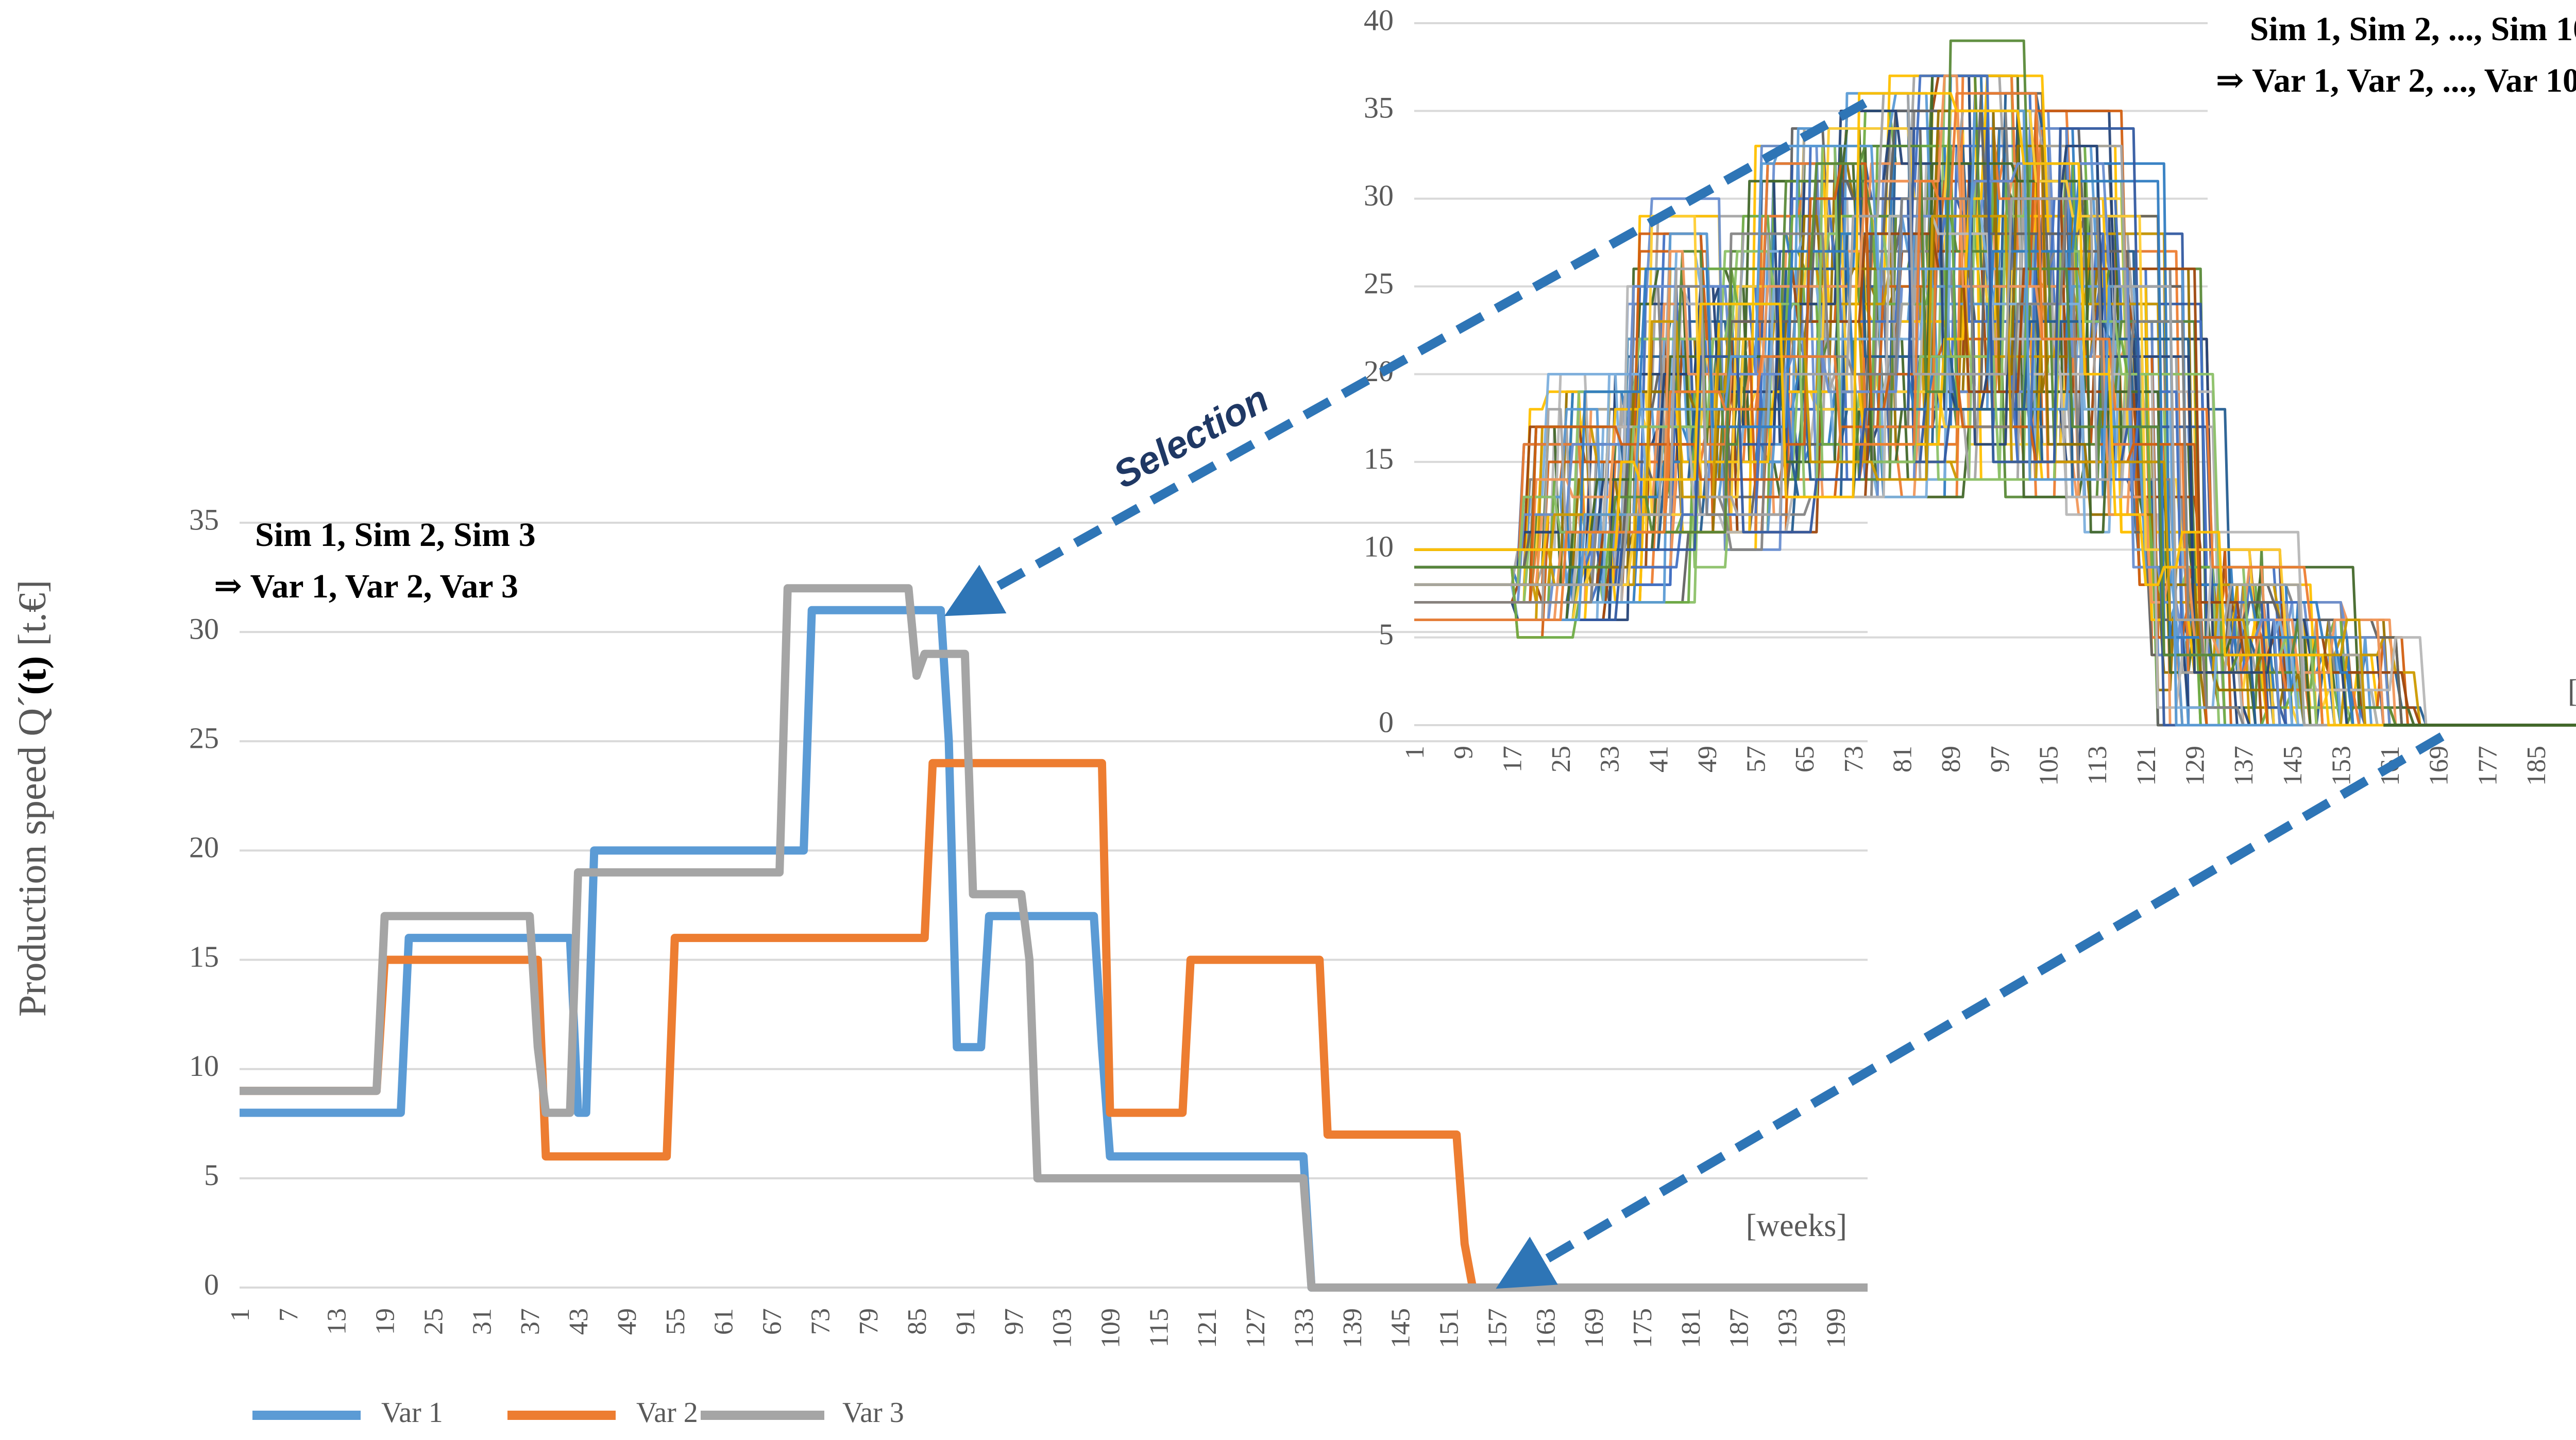  I want to click on inset-x-tick-label: 97, so click(2001, 759).